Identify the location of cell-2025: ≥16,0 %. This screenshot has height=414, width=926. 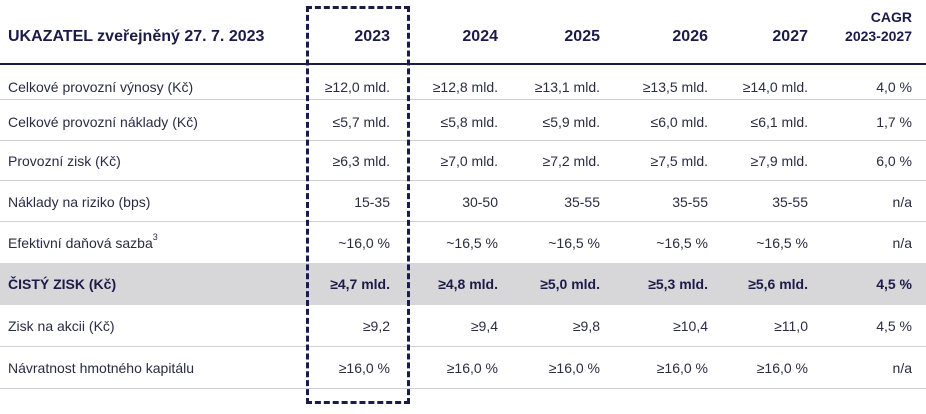
(574, 368).